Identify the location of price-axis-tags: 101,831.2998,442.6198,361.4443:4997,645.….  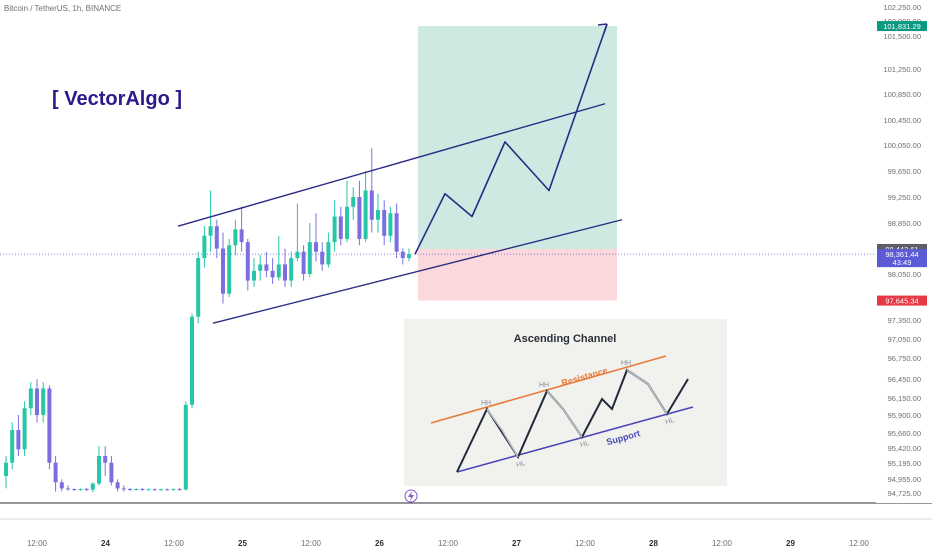
(902, 163).